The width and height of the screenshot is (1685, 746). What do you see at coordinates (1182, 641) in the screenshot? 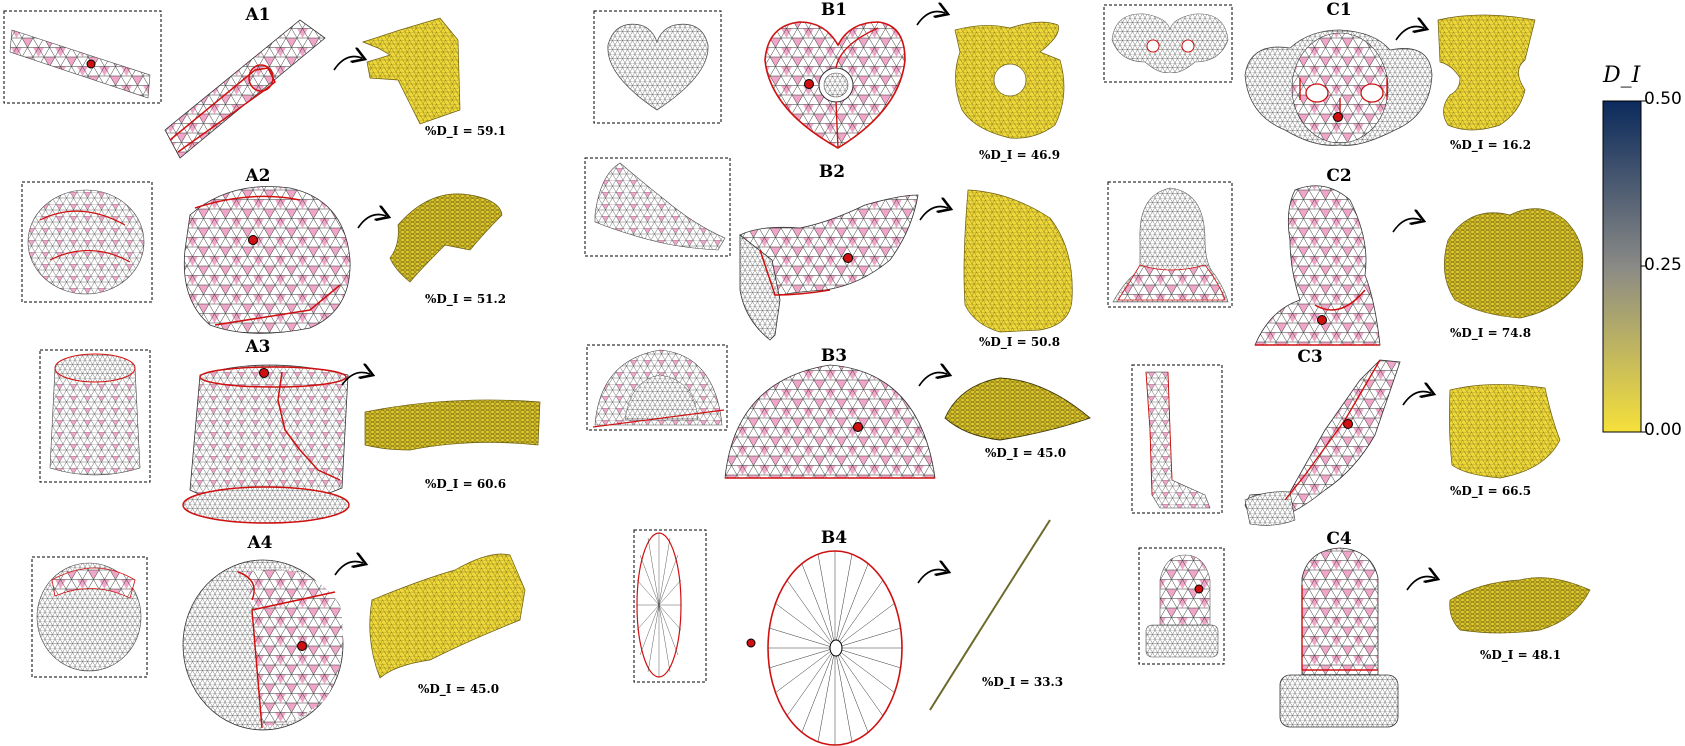
I see `inset-base-c4` at bounding box center [1182, 641].